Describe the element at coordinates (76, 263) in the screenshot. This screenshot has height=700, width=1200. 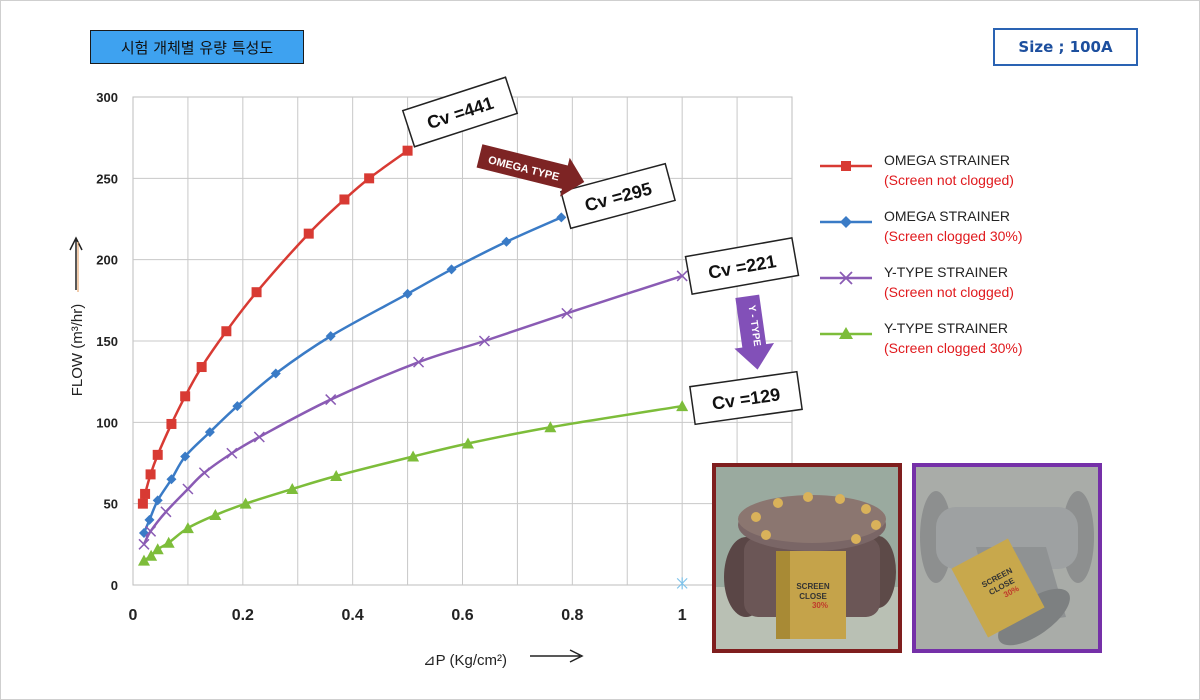
I see `y-axis-arrow-icon` at that location.